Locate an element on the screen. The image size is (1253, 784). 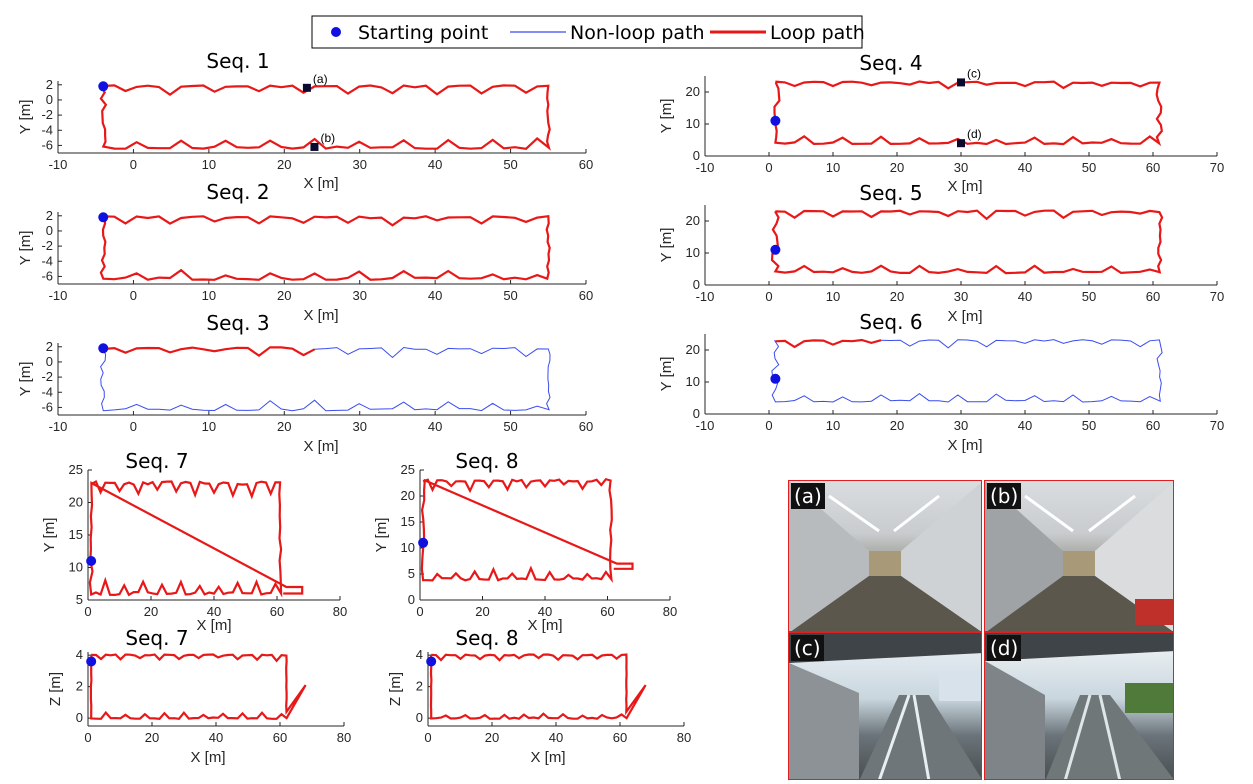
location-marker-label: (c) is located at coordinates (974, 73).